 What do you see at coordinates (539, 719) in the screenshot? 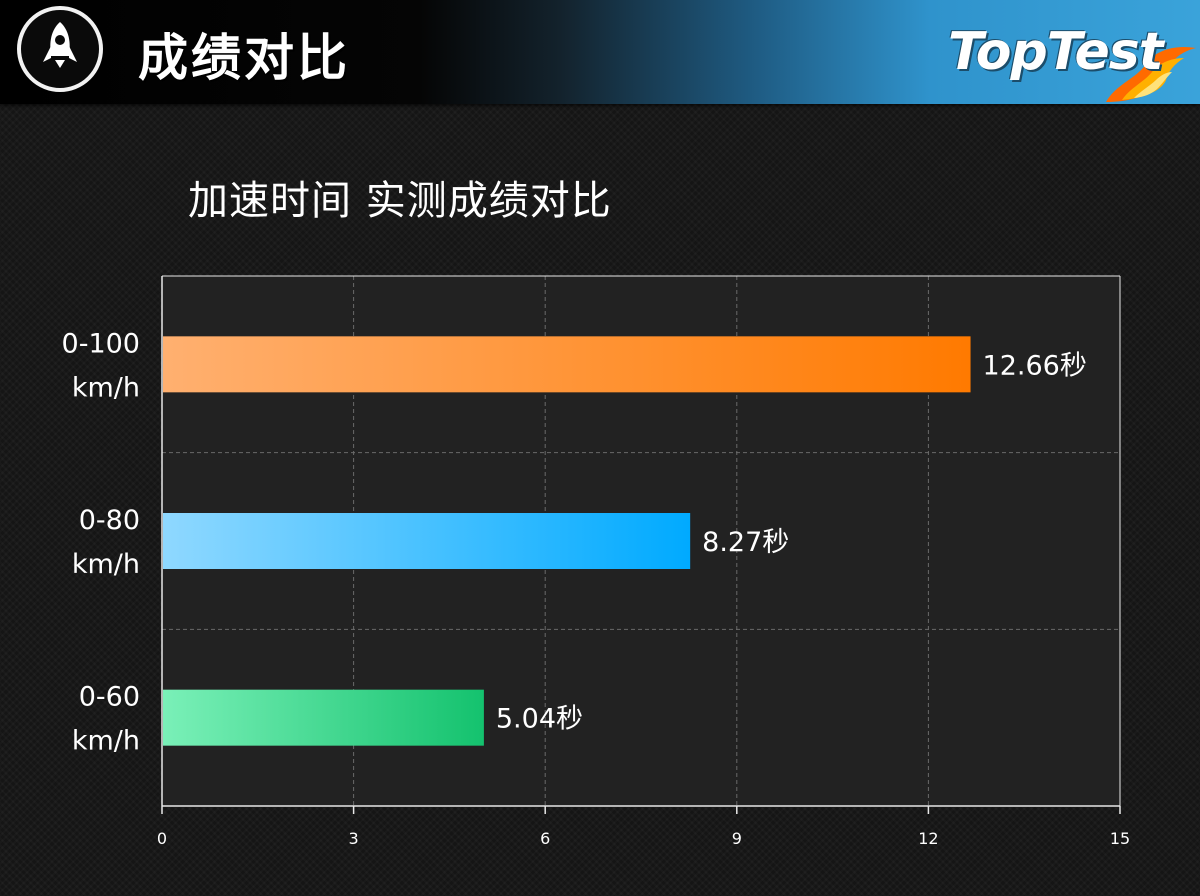
I see `bar-value-label: 5.04秒` at bounding box center [539, 719].